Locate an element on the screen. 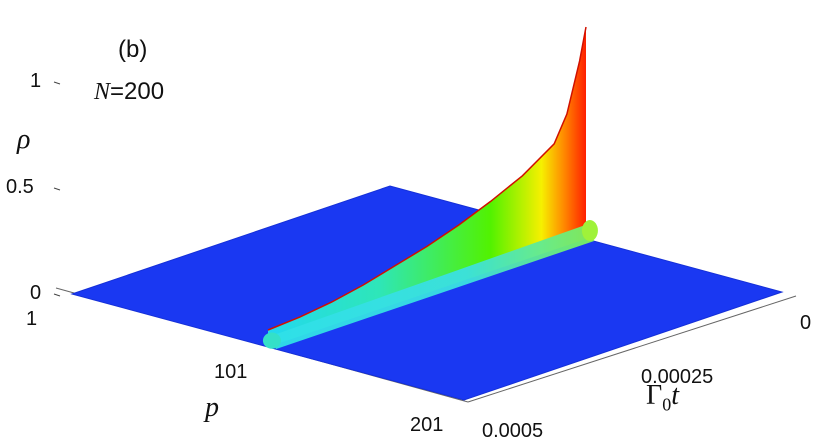 Image resolution: width=830 pixels, height=445 pixels. n-value: =200 is located at coordinates (137, 91).